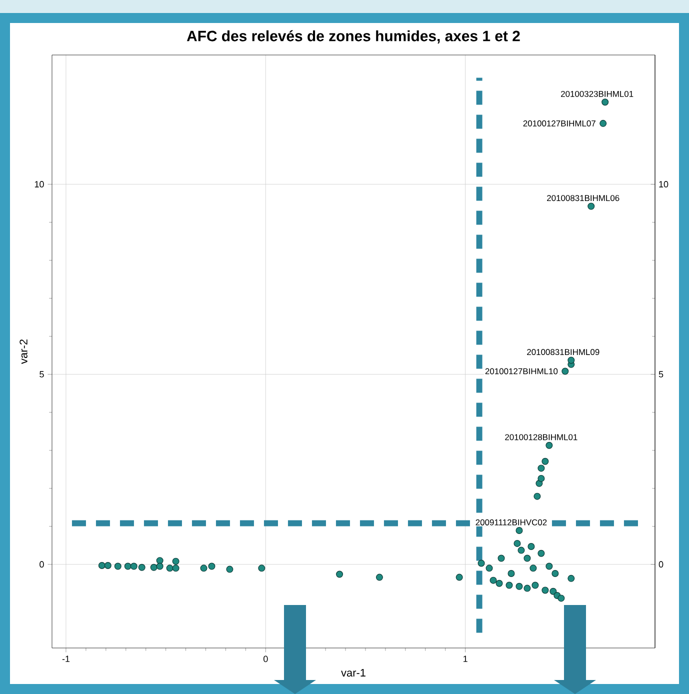 The image size is (689, 694). I want to click on y-tick-label: 0, so click(42, 564).